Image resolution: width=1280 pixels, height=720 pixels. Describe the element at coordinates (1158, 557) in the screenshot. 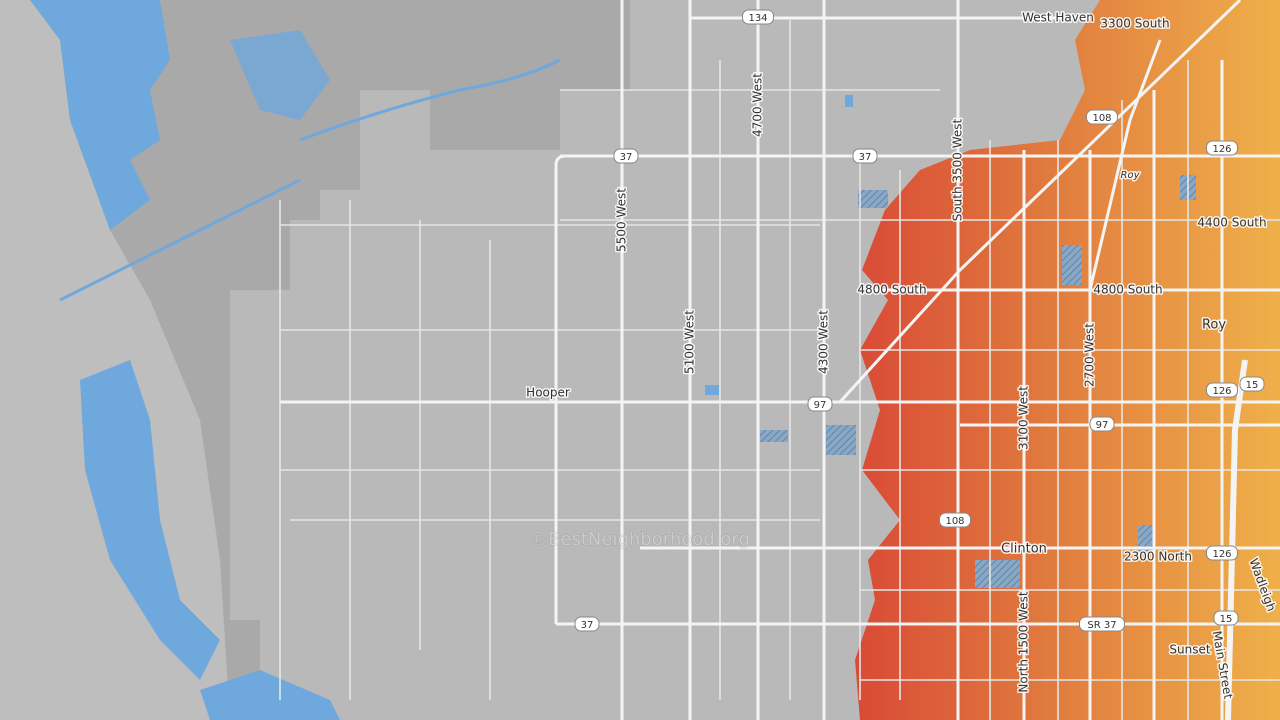

I see `road-label: 2300 North` at that location.